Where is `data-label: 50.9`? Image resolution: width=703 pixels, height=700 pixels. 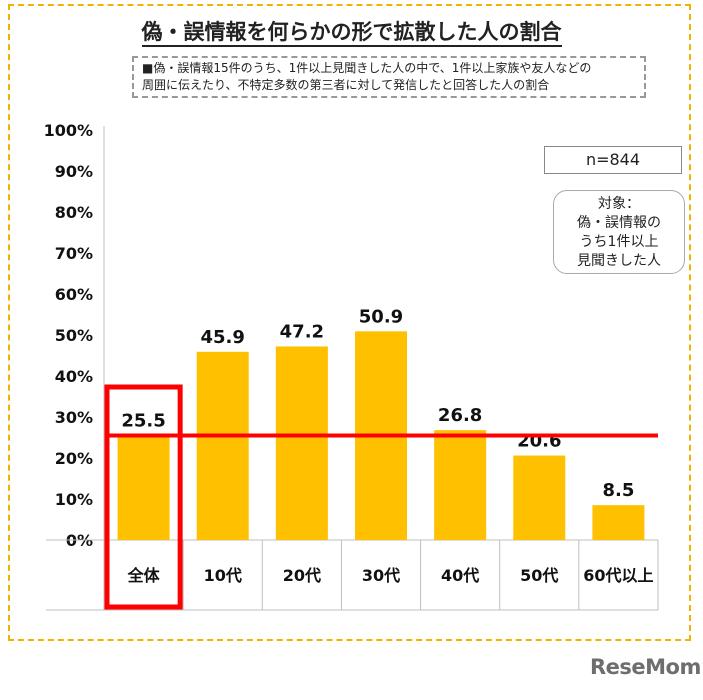
data-label: 50.9 is located at coordinates (381, 316).